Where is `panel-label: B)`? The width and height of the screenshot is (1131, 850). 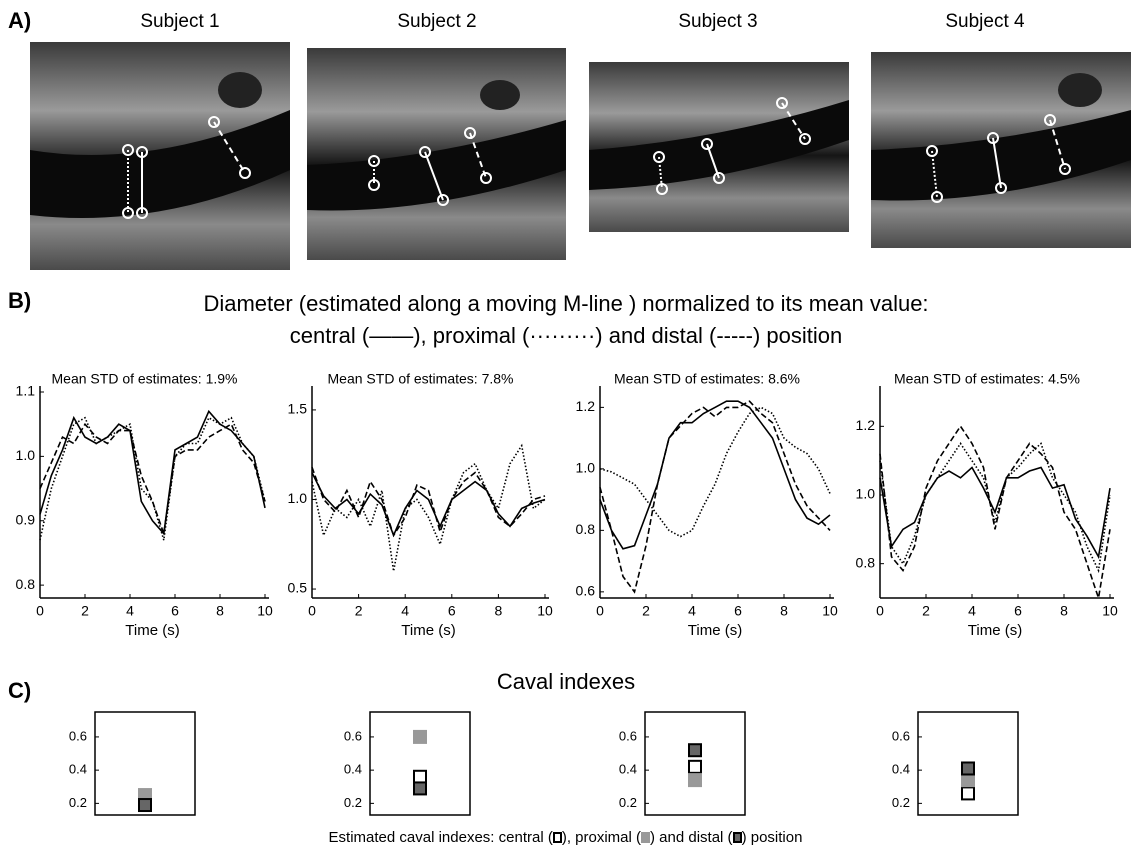
panel-label: B) is located at coordinates (19, 300).